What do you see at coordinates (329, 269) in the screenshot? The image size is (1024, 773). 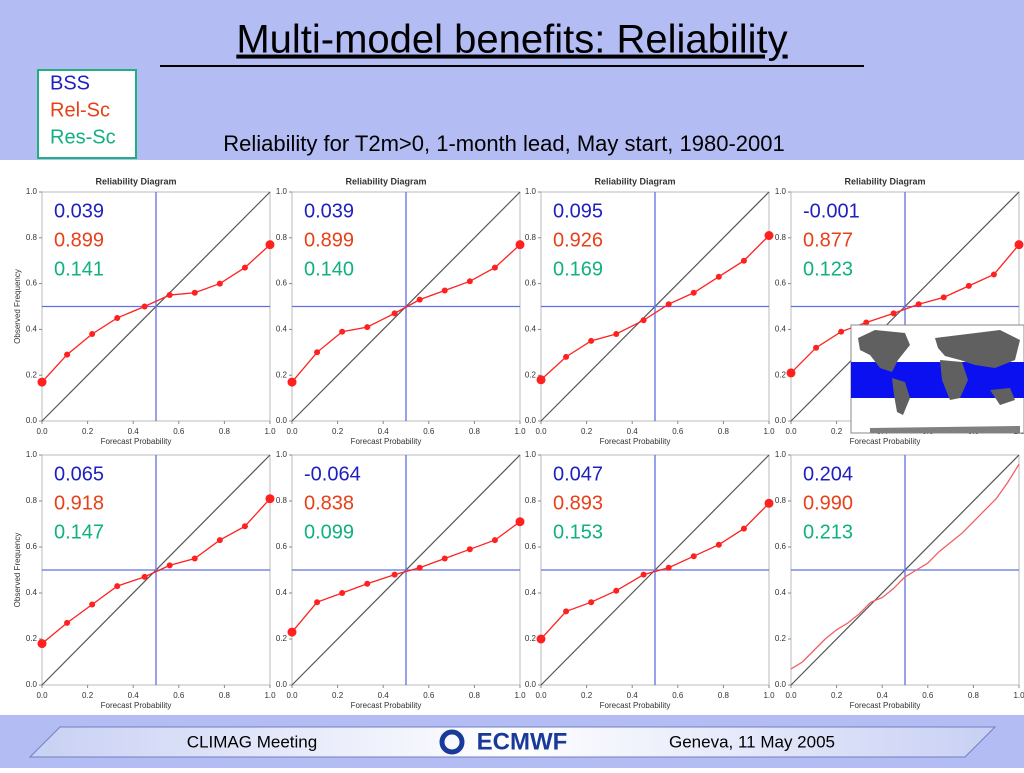 I see `score-value: 0.140` at bounding box center [329, 269].